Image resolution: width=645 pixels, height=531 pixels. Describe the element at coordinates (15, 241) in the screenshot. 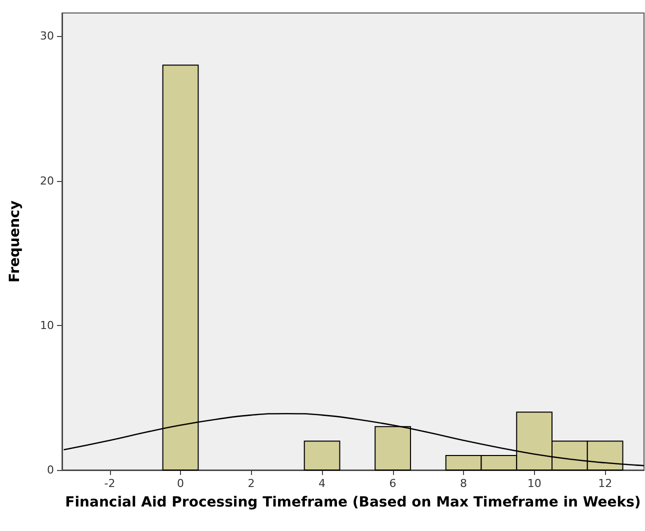

I see `y-axis-title: Frequency` at that location.